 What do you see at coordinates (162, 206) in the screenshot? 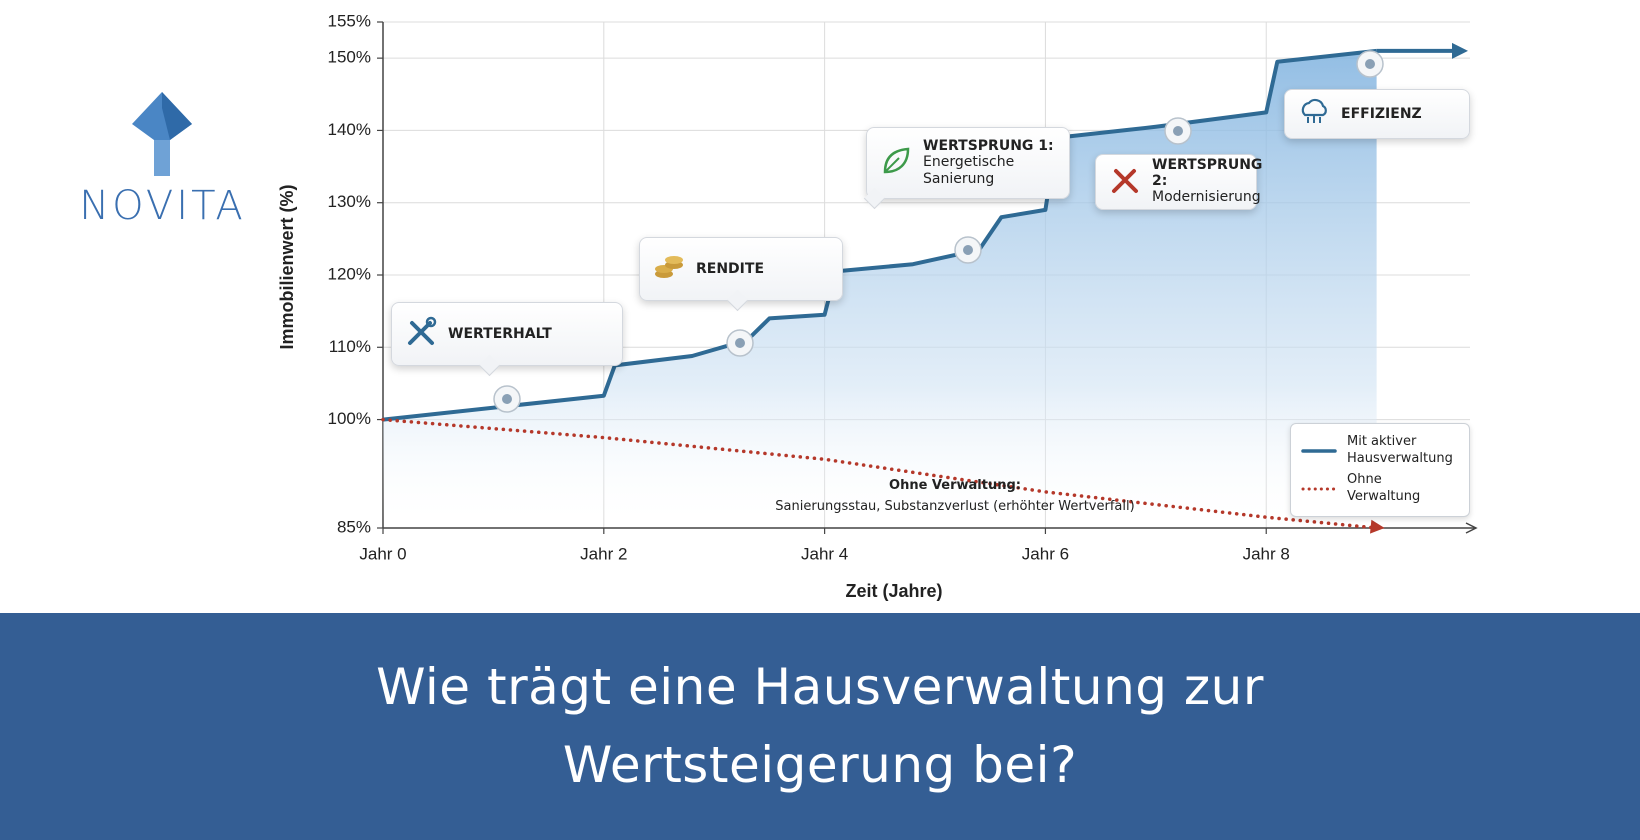
I see `logo-text: NOVITA` at bounding box center [162, 206].